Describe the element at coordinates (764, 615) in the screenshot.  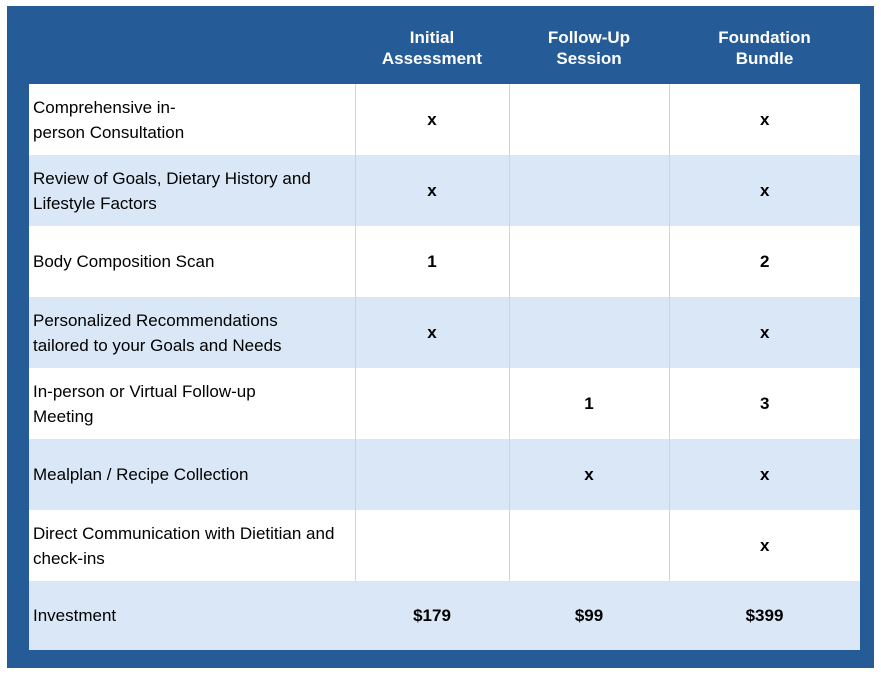
I see `foundation-bundle-price: $399` at that location.